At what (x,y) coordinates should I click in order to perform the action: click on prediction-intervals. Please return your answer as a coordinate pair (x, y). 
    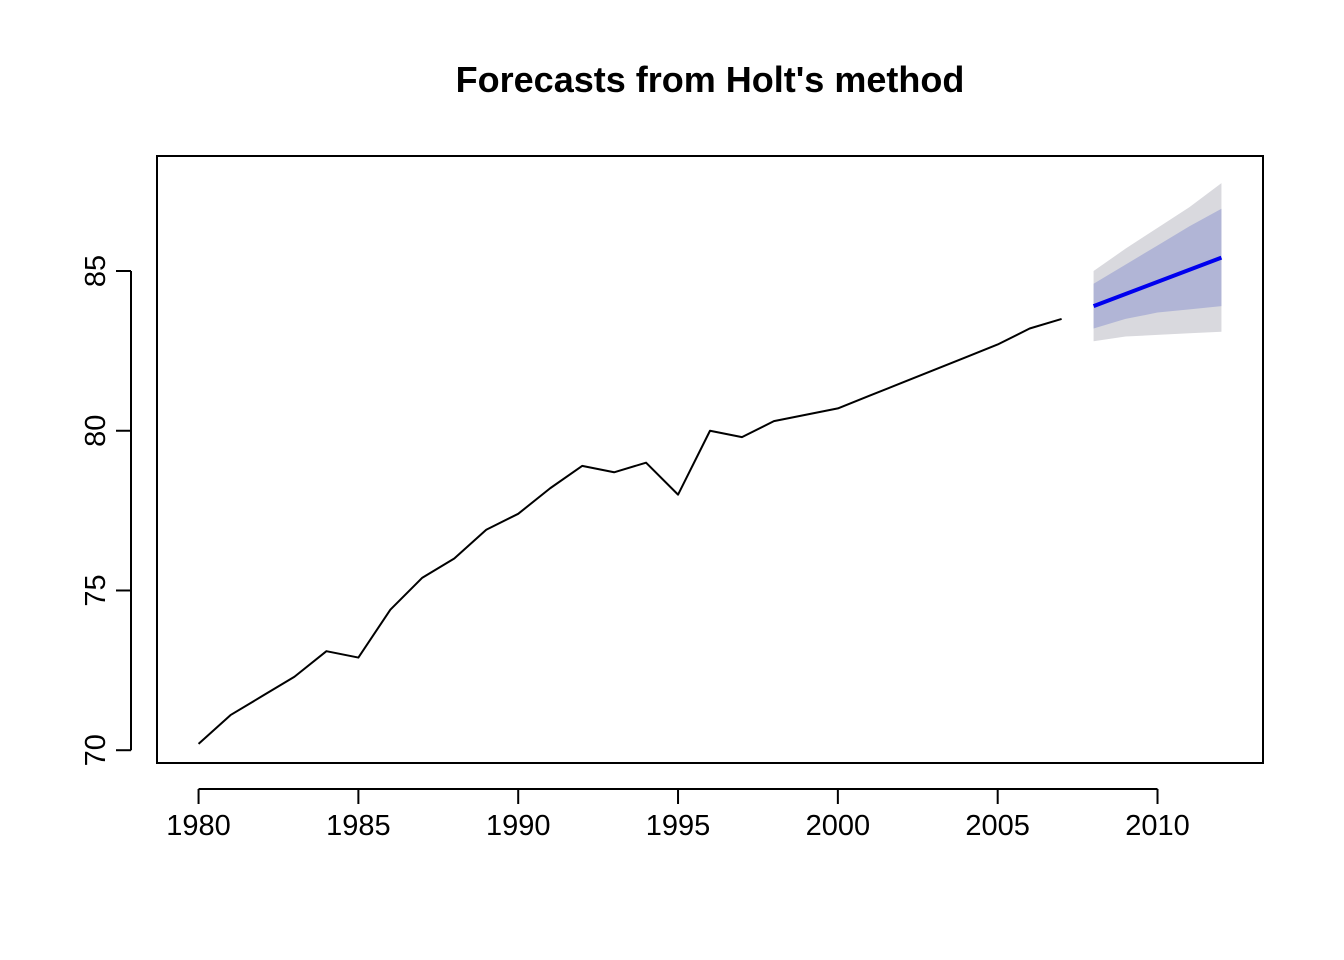
    Looking at the image, I should click on (1157, 262).